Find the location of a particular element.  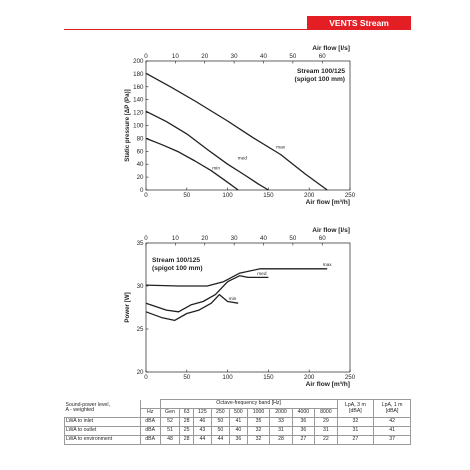

y-tick-label: 180 is located at coordinates (138, 74).